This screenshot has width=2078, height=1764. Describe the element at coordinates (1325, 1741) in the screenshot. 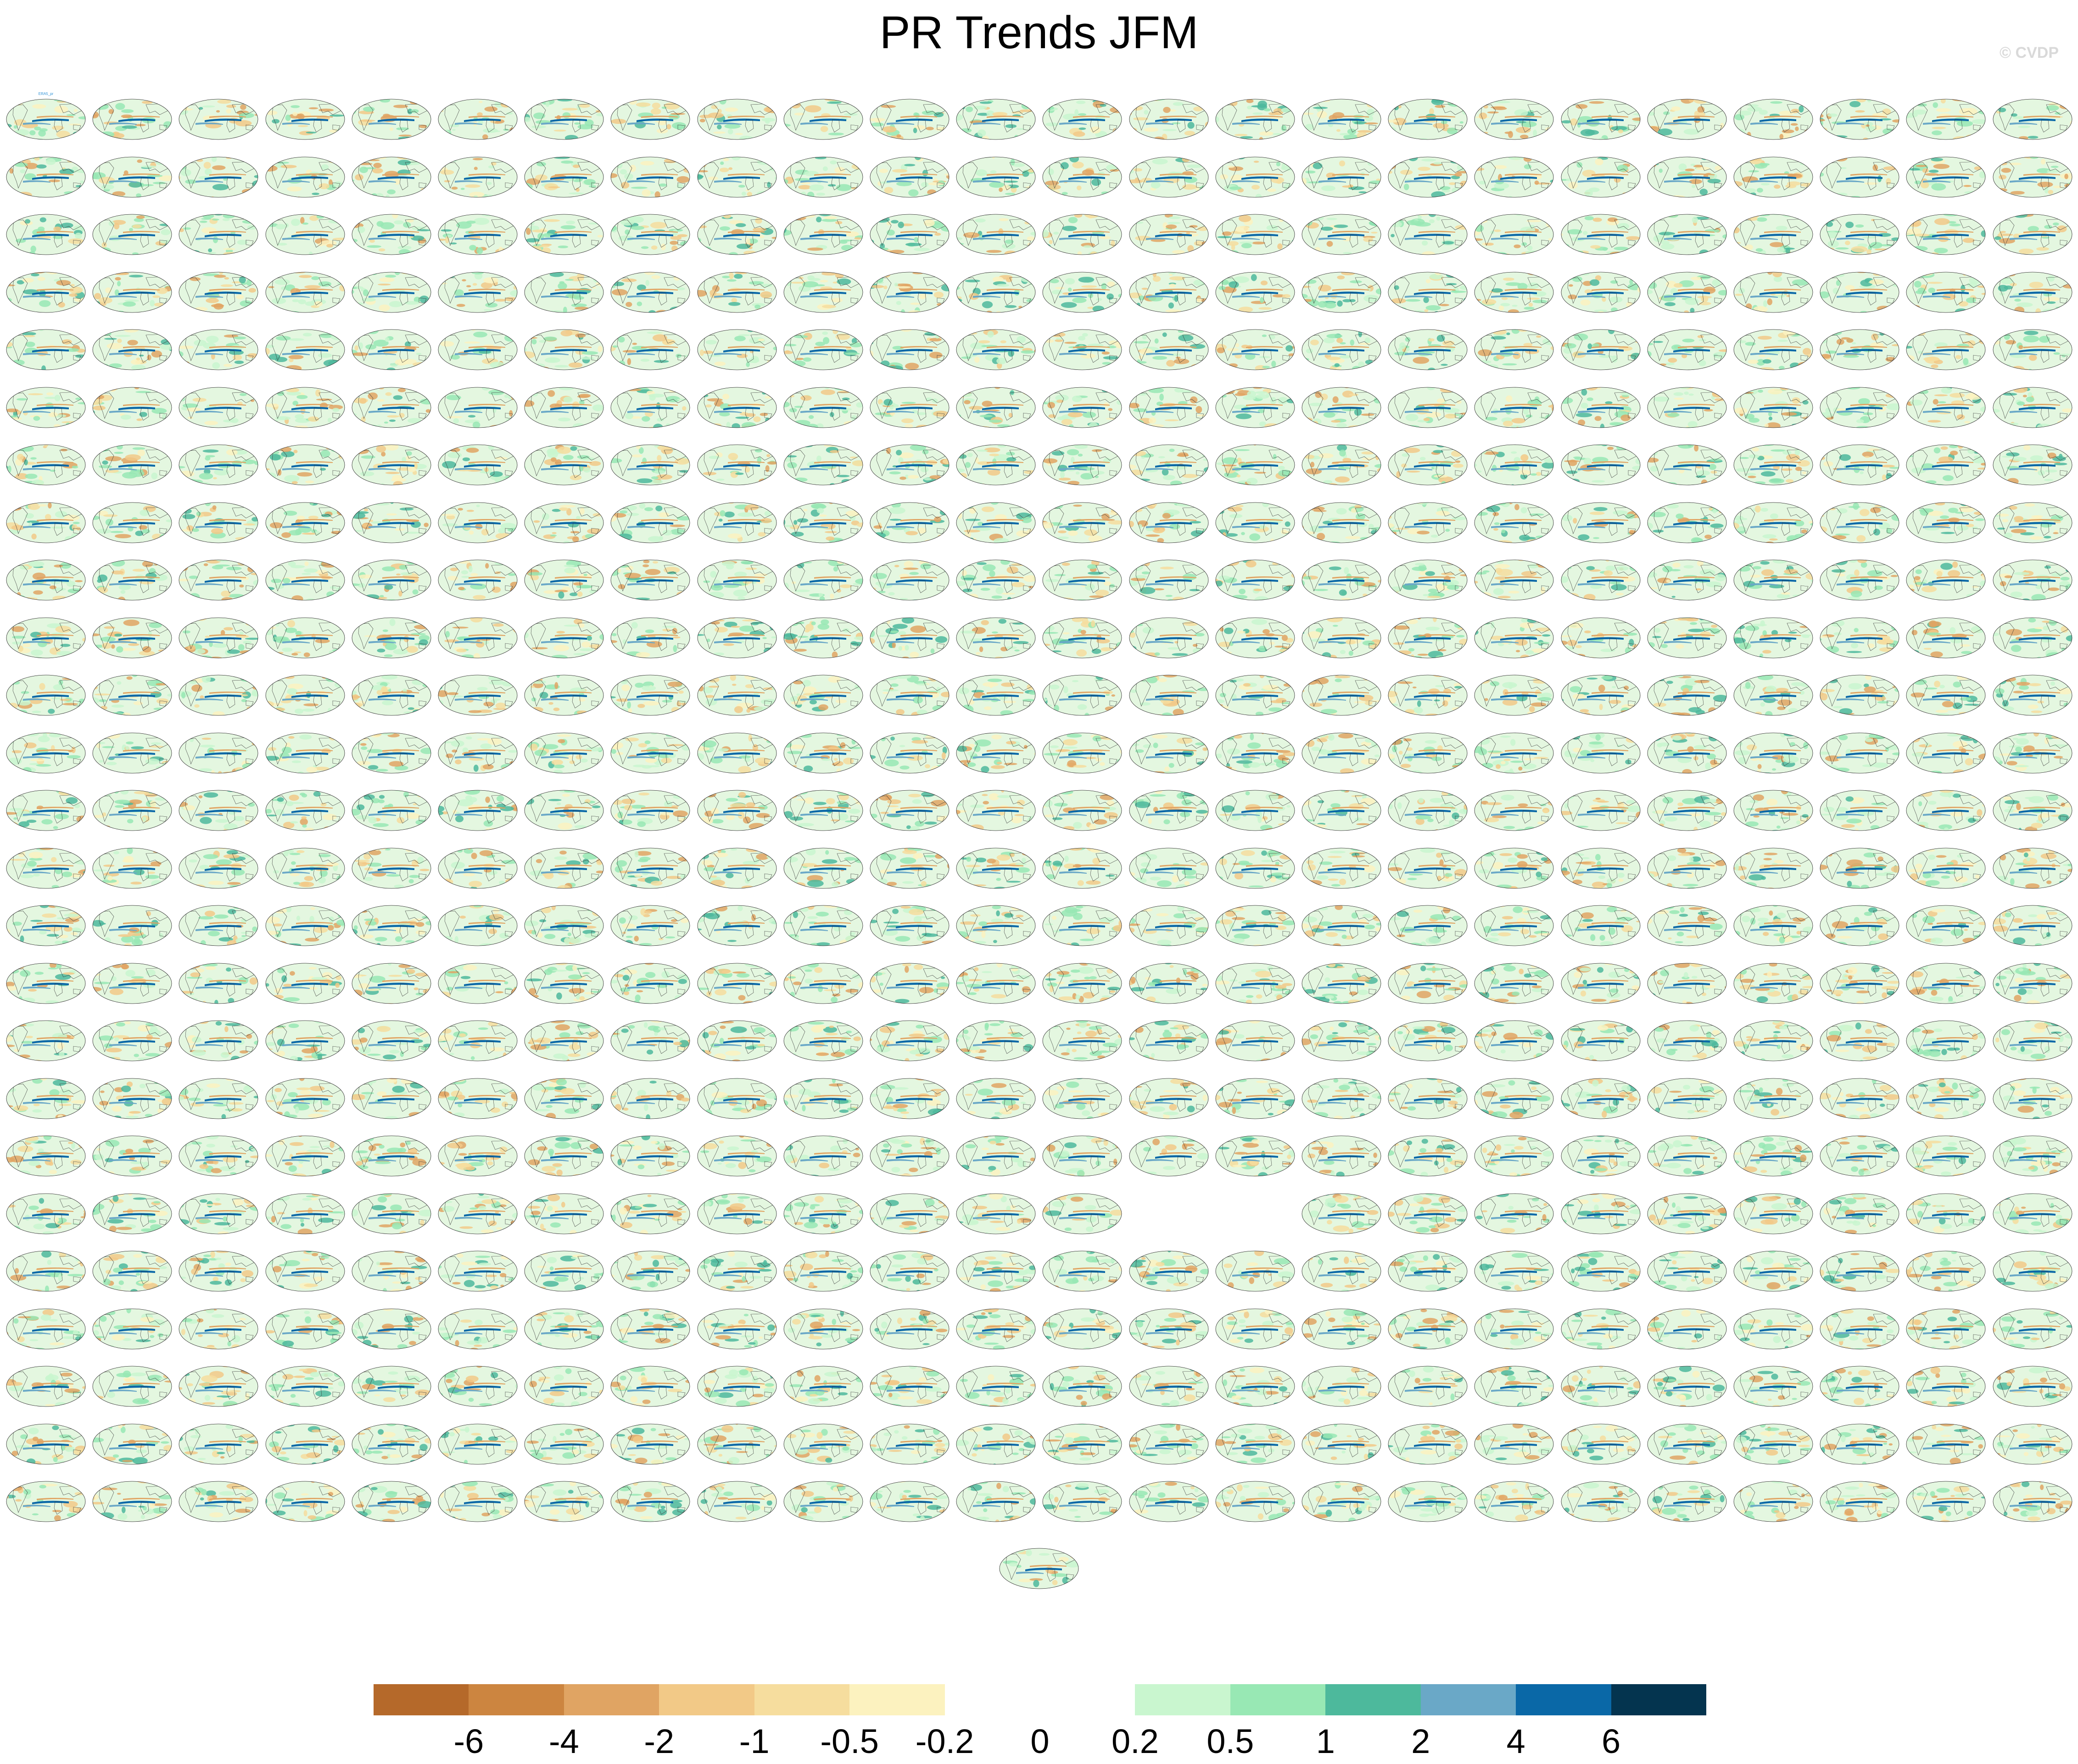

I see `colorbar-tick-label: 1` at that location.